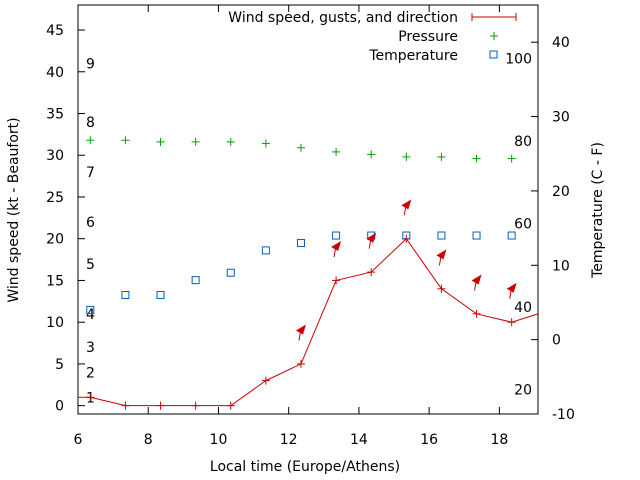 Image resolution: width=640 pixels, height=480 pixels. Describe the element at coordinates (14, 209) in the screenshot. I see `y-axis-label: Wind speed (kt - Beaufort)` at that location.